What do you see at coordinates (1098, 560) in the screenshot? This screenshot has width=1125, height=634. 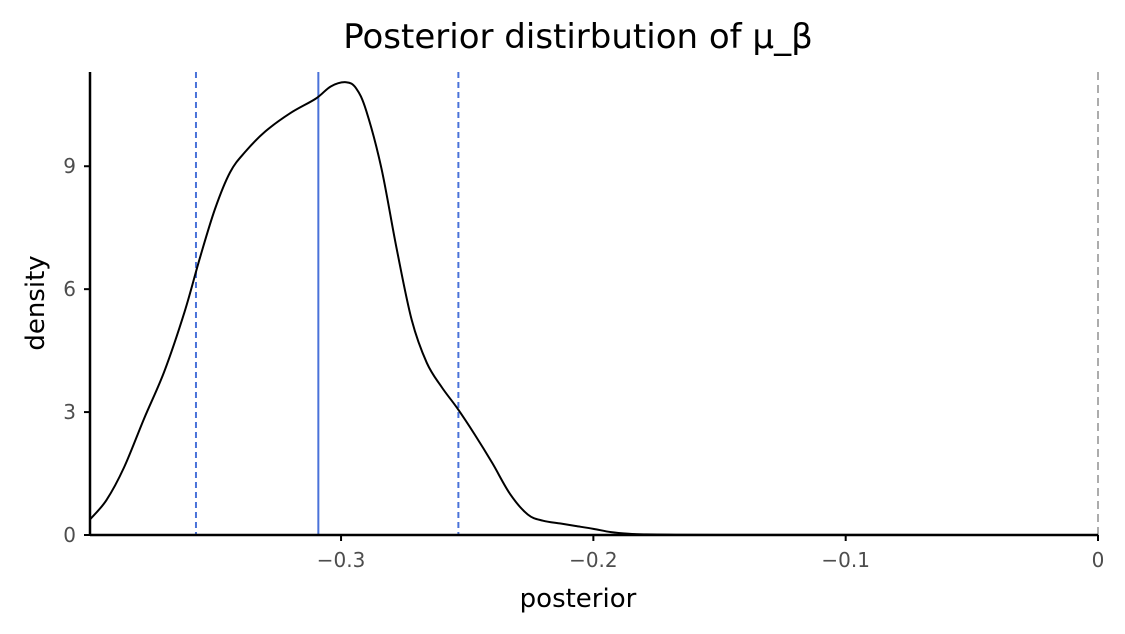 I see `x-tick-label: 0` at bounding box center [1098, 560].